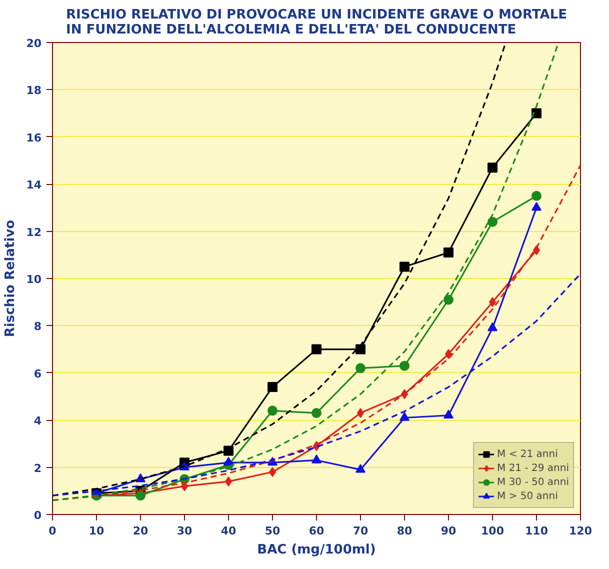 The image size is (609, 569). I want to click on x-tick-label: 0, so click(52, 531).